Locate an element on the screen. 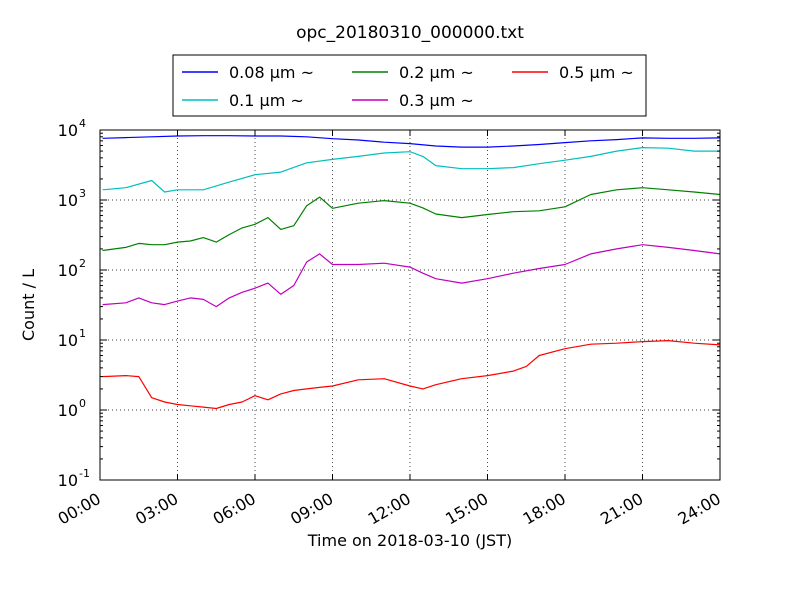 The width and height of the screenshot is (800, 600). y-axis-label: Count / L is located at coordinates (28, 305).